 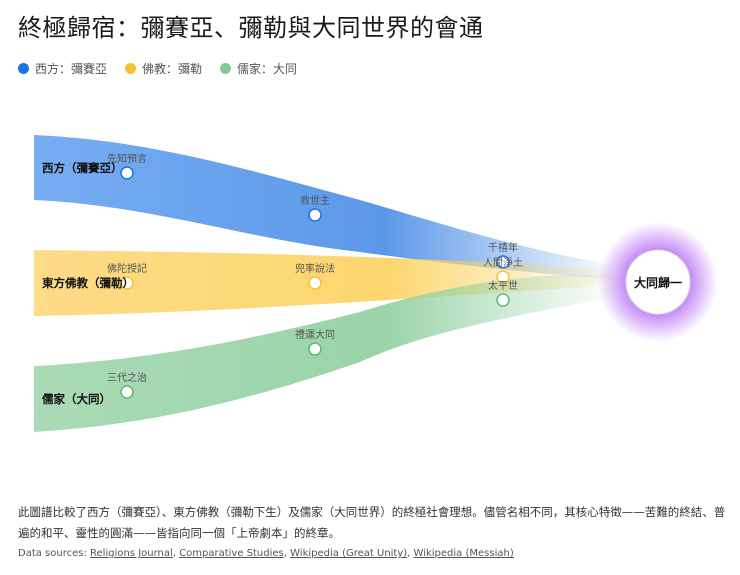 What do you see at coordinates (71, 69) in the screenshot?
I see `legend-label: 西方：彌賽亞` at bounding box center [71, 69].